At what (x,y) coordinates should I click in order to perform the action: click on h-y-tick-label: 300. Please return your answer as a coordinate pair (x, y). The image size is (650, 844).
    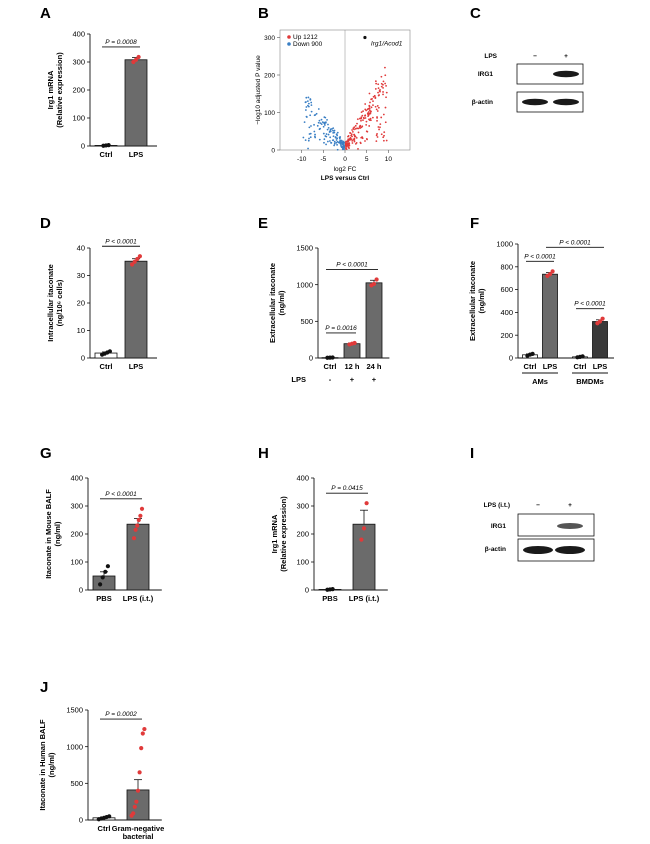
    Looking at the image, I should click on (302, 506).